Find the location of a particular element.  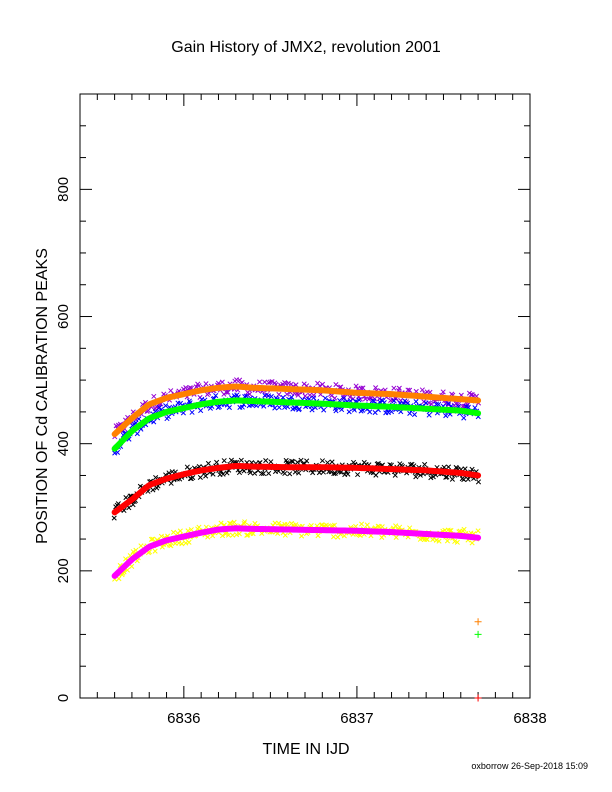

chart-title: Gain History of JMX2, revolution 2001 is located at coordinates (306, 47).